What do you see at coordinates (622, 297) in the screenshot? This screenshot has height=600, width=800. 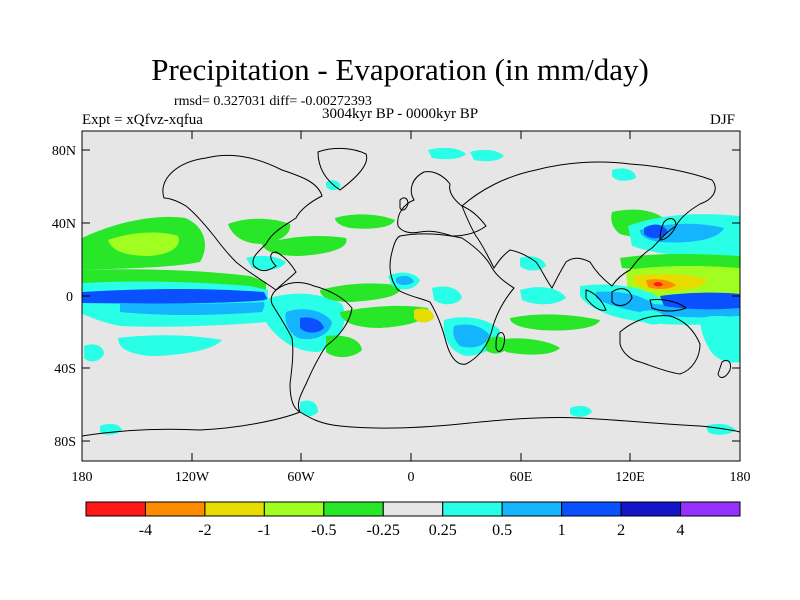 I see `coastline-borneo` at bounding box center [622, 297].